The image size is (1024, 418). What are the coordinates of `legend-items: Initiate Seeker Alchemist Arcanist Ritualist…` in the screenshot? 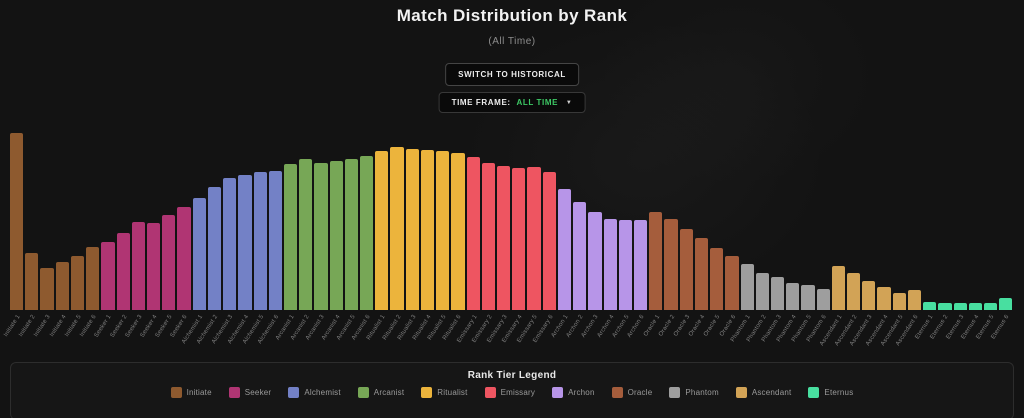 It's located at (512, 392).